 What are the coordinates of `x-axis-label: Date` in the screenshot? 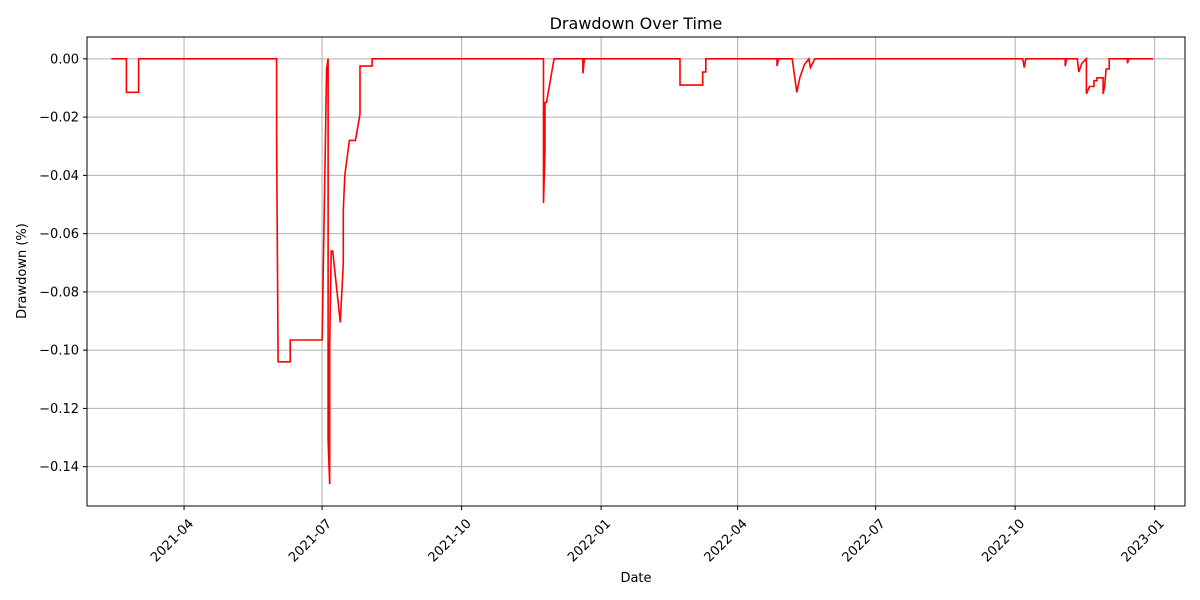 It's located at (635, 578).